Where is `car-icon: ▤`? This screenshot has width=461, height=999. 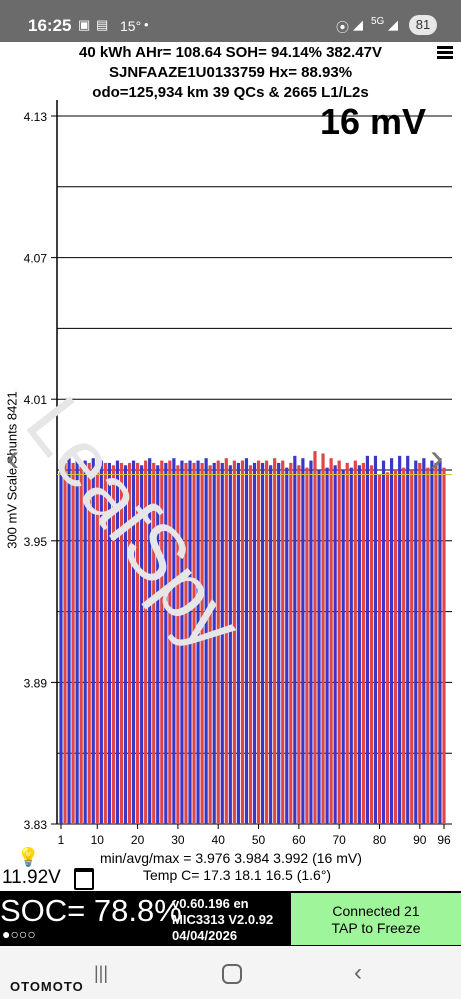
car-icon: ▤ is located at coordinates (102, 24).